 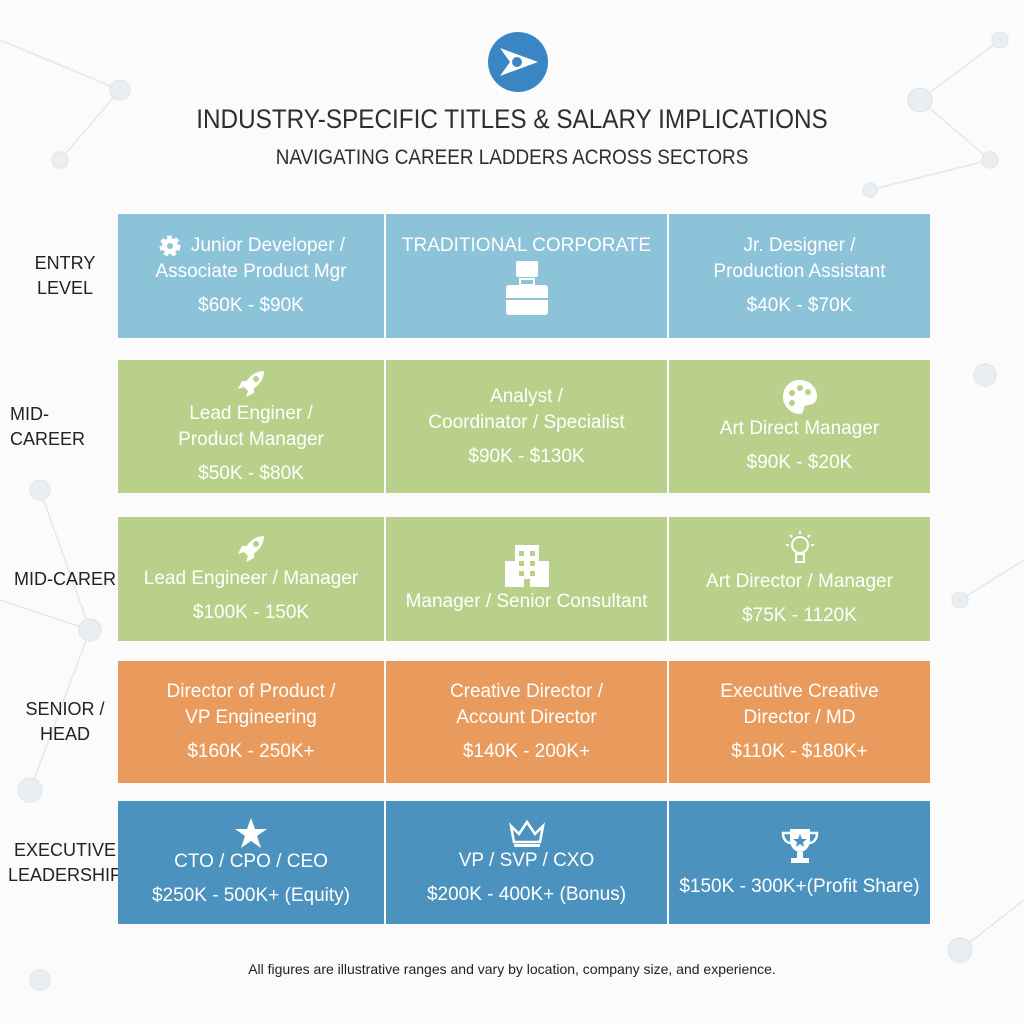 I want to click on table-cell: VP / SVP / CXO $200K - 400K+ (Bonus), so click(x=526, y=862).